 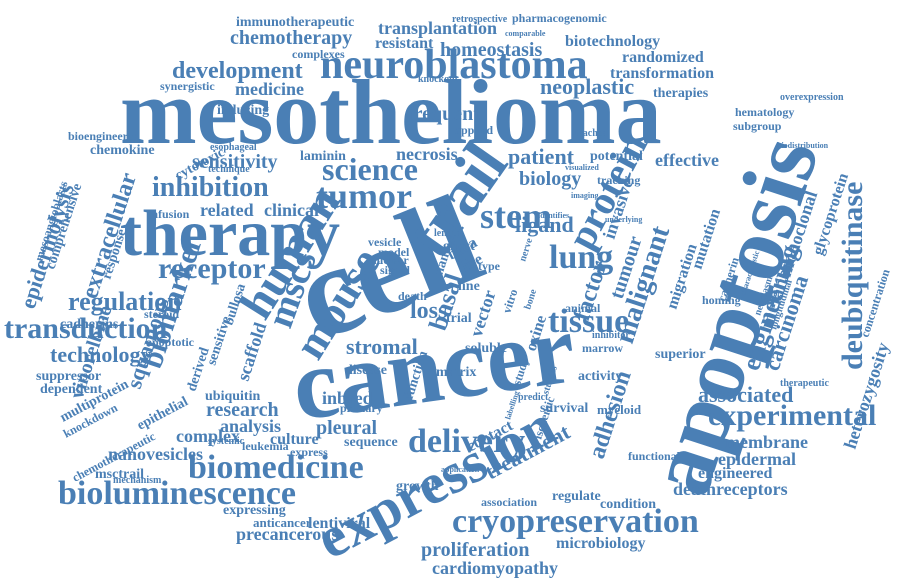 What do you see at coordinates (252, 351) in the screenshot?
I see `word-scaffold: scaffold` at bounding box center [252, 351].